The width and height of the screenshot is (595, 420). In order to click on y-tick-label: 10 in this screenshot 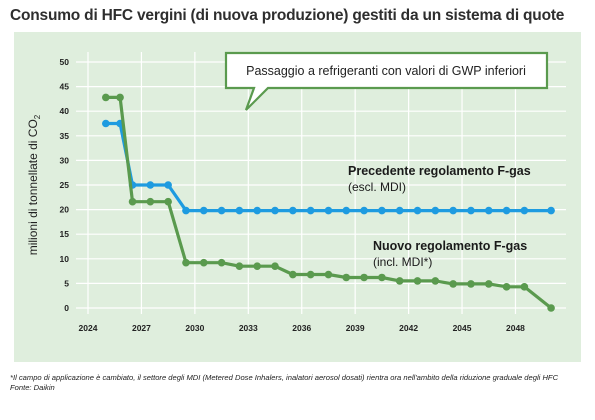, I will do `click(65, 259)`.